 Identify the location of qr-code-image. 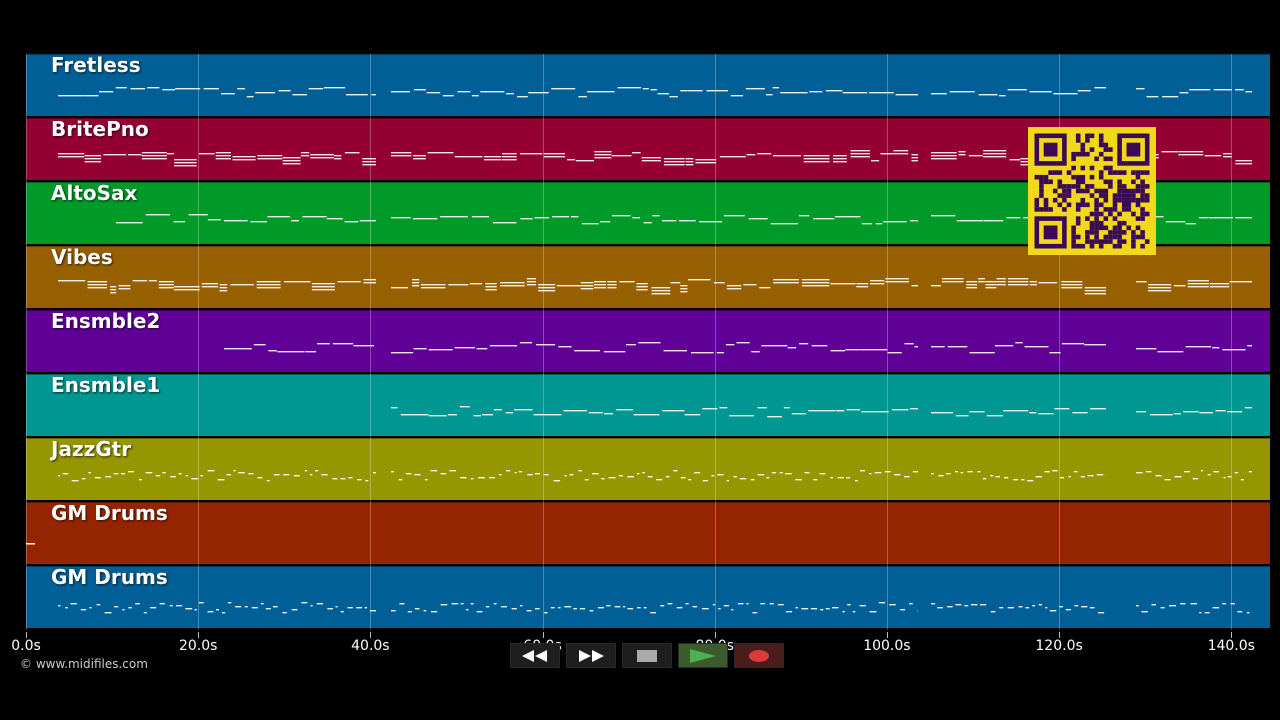
(1092, 191).